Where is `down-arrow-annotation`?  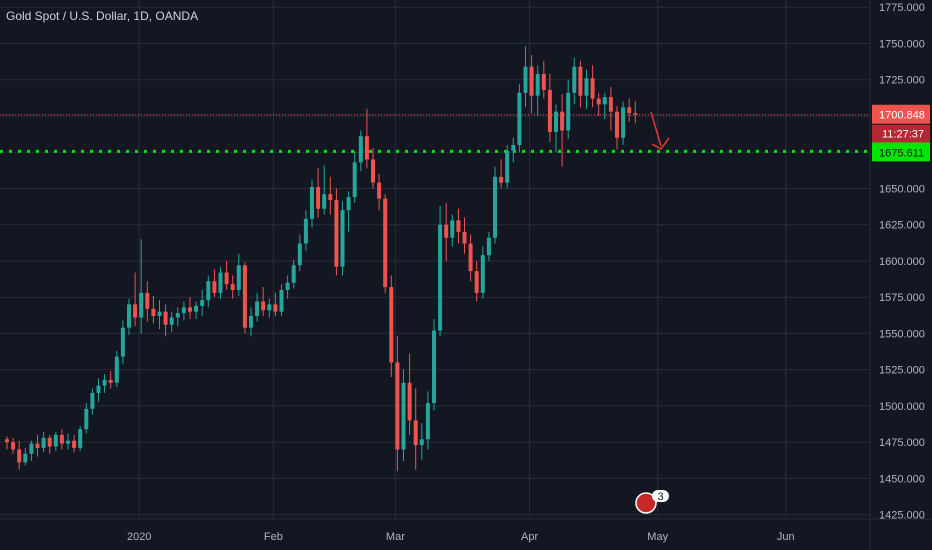 down-arrow-annotation is located at coordinates (660, 130).